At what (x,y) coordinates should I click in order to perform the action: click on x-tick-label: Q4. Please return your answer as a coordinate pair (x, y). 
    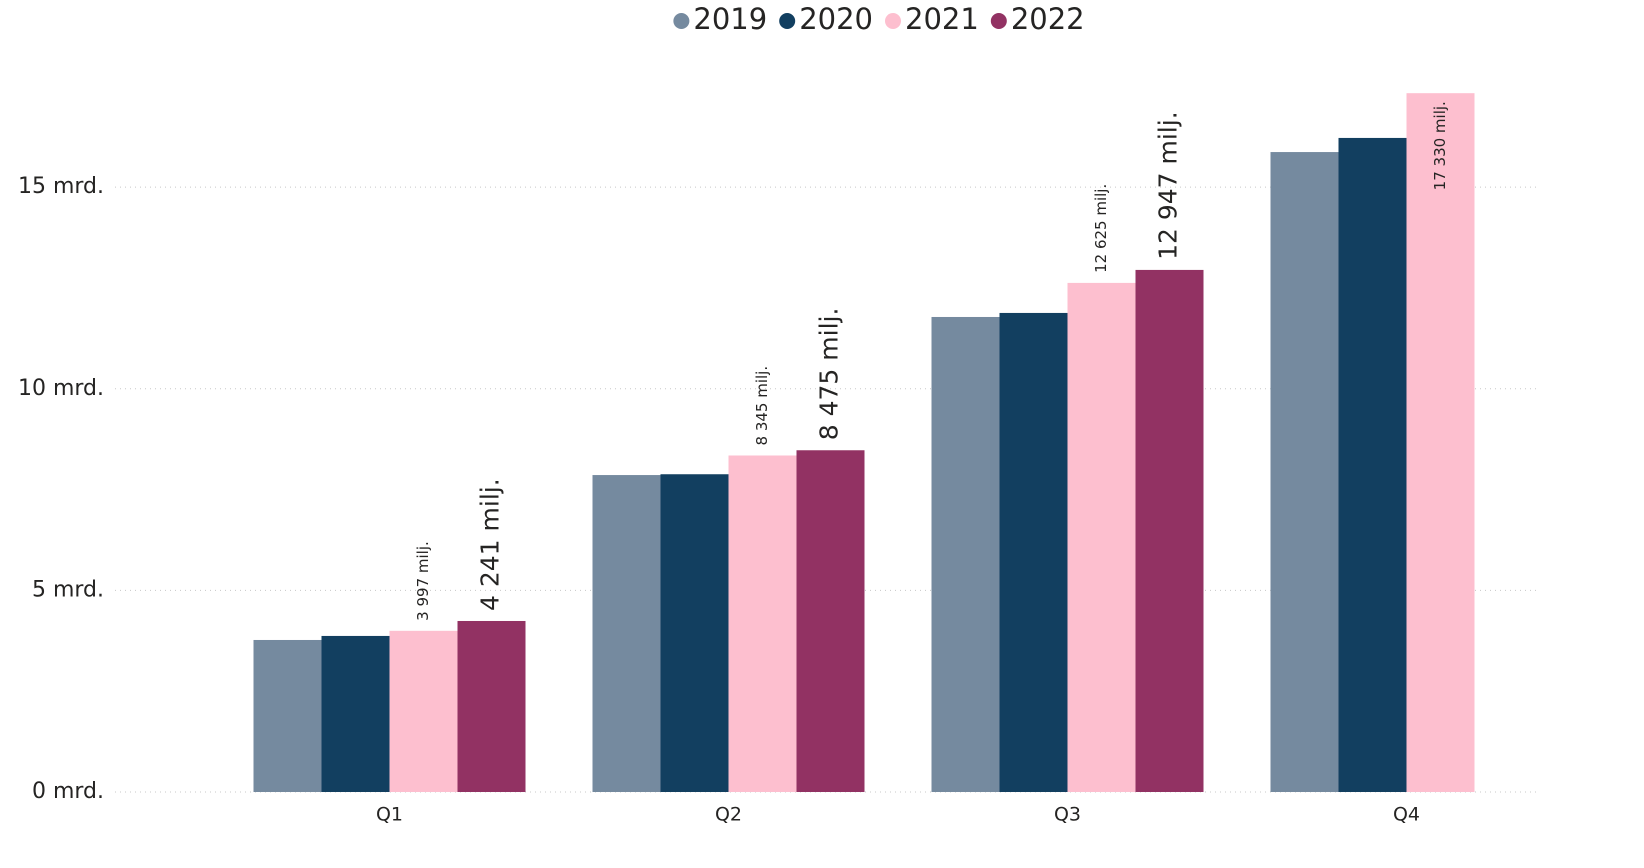
    Looking at the image, I should click on (1406, 815).